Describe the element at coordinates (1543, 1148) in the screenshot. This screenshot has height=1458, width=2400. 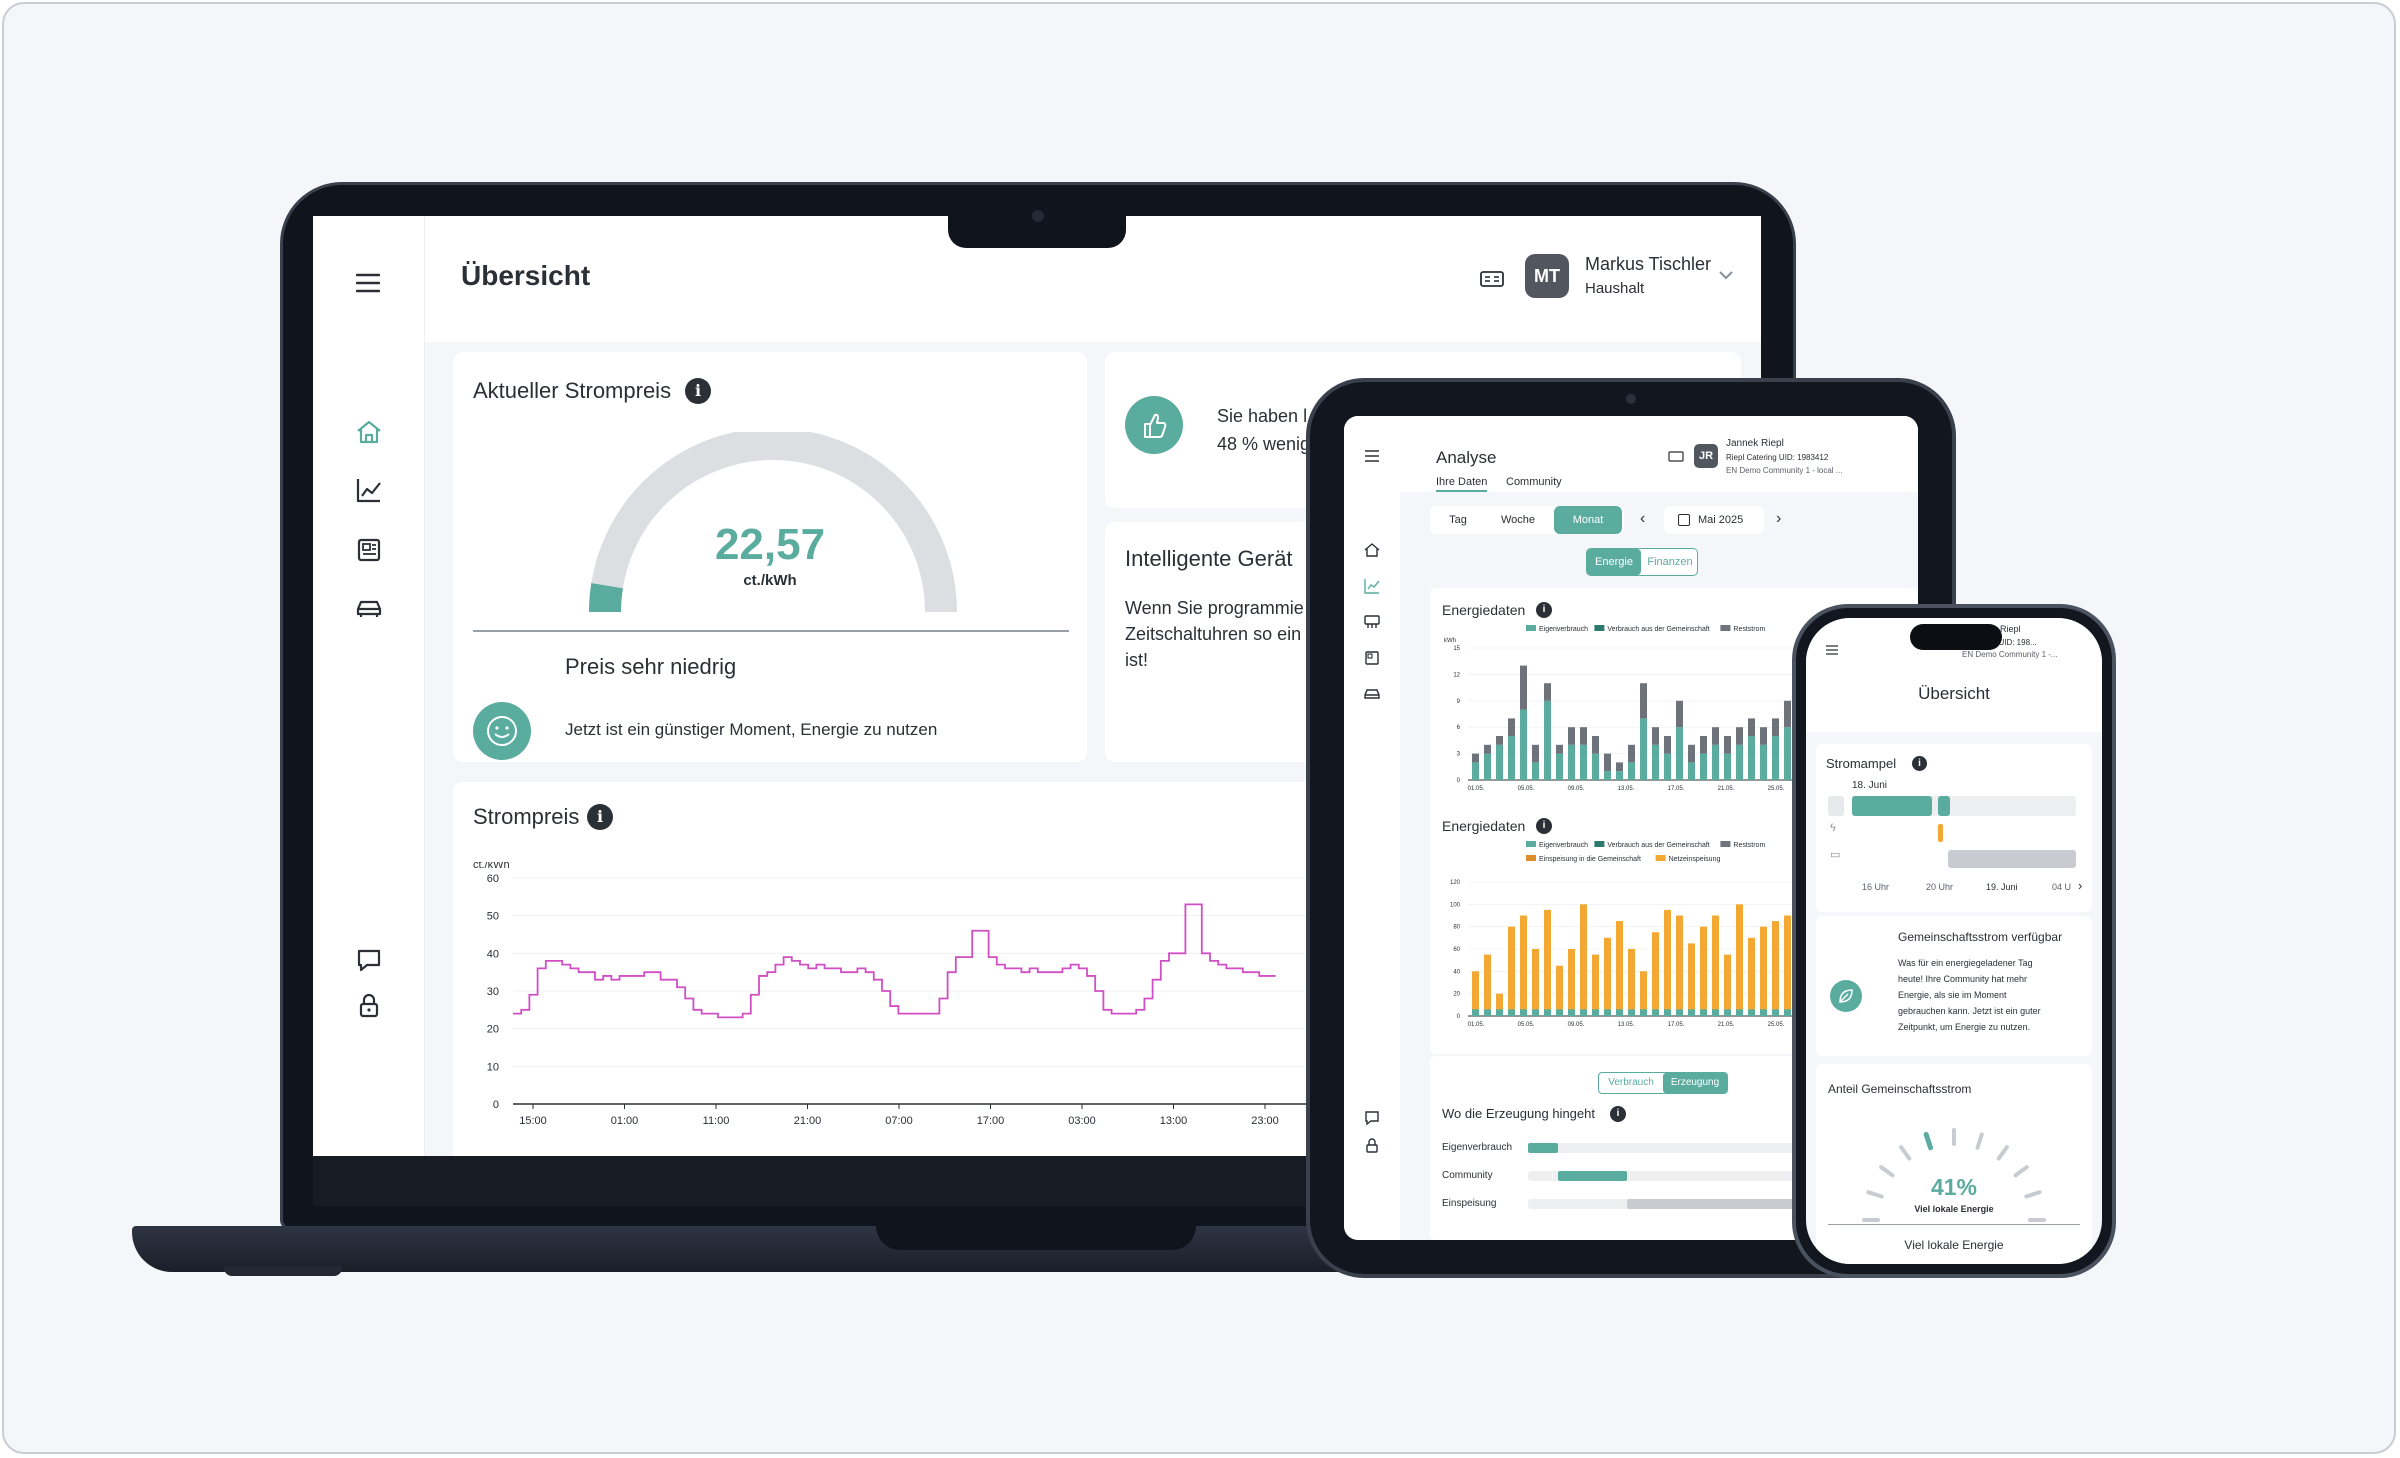
I see `production-bar` at that location.